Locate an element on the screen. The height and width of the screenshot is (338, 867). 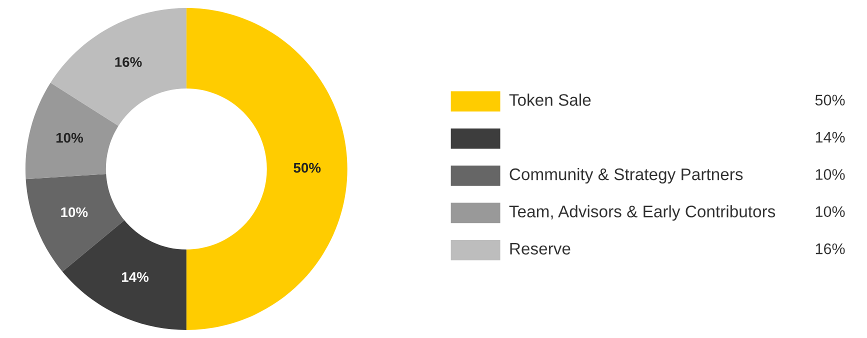
text: 50% is located at coordinates (830, 100).